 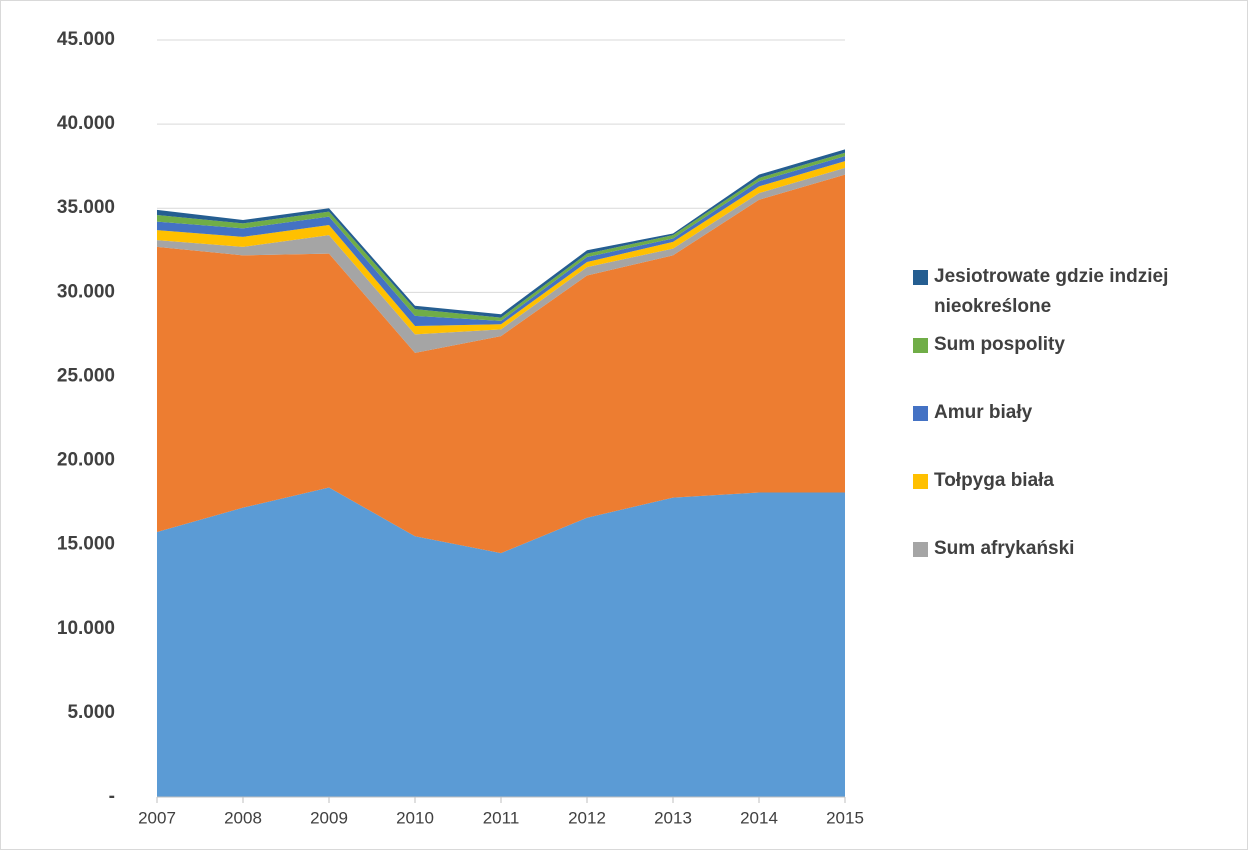 I want to click on x-tick-label: 2011, so click(x=501, y=817).